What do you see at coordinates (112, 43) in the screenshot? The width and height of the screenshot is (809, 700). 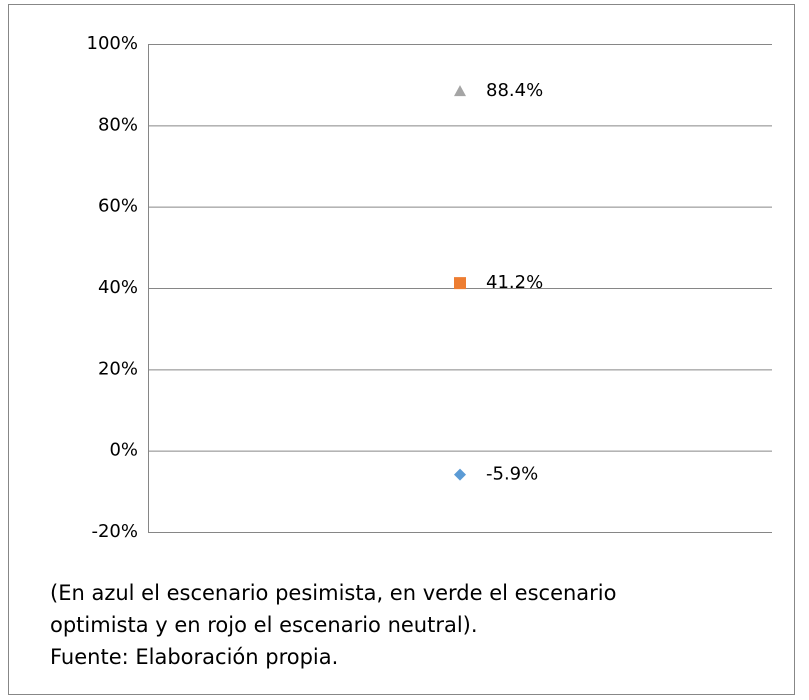 I see `y-tick-label: 100%` at bounding box center [112, 43].